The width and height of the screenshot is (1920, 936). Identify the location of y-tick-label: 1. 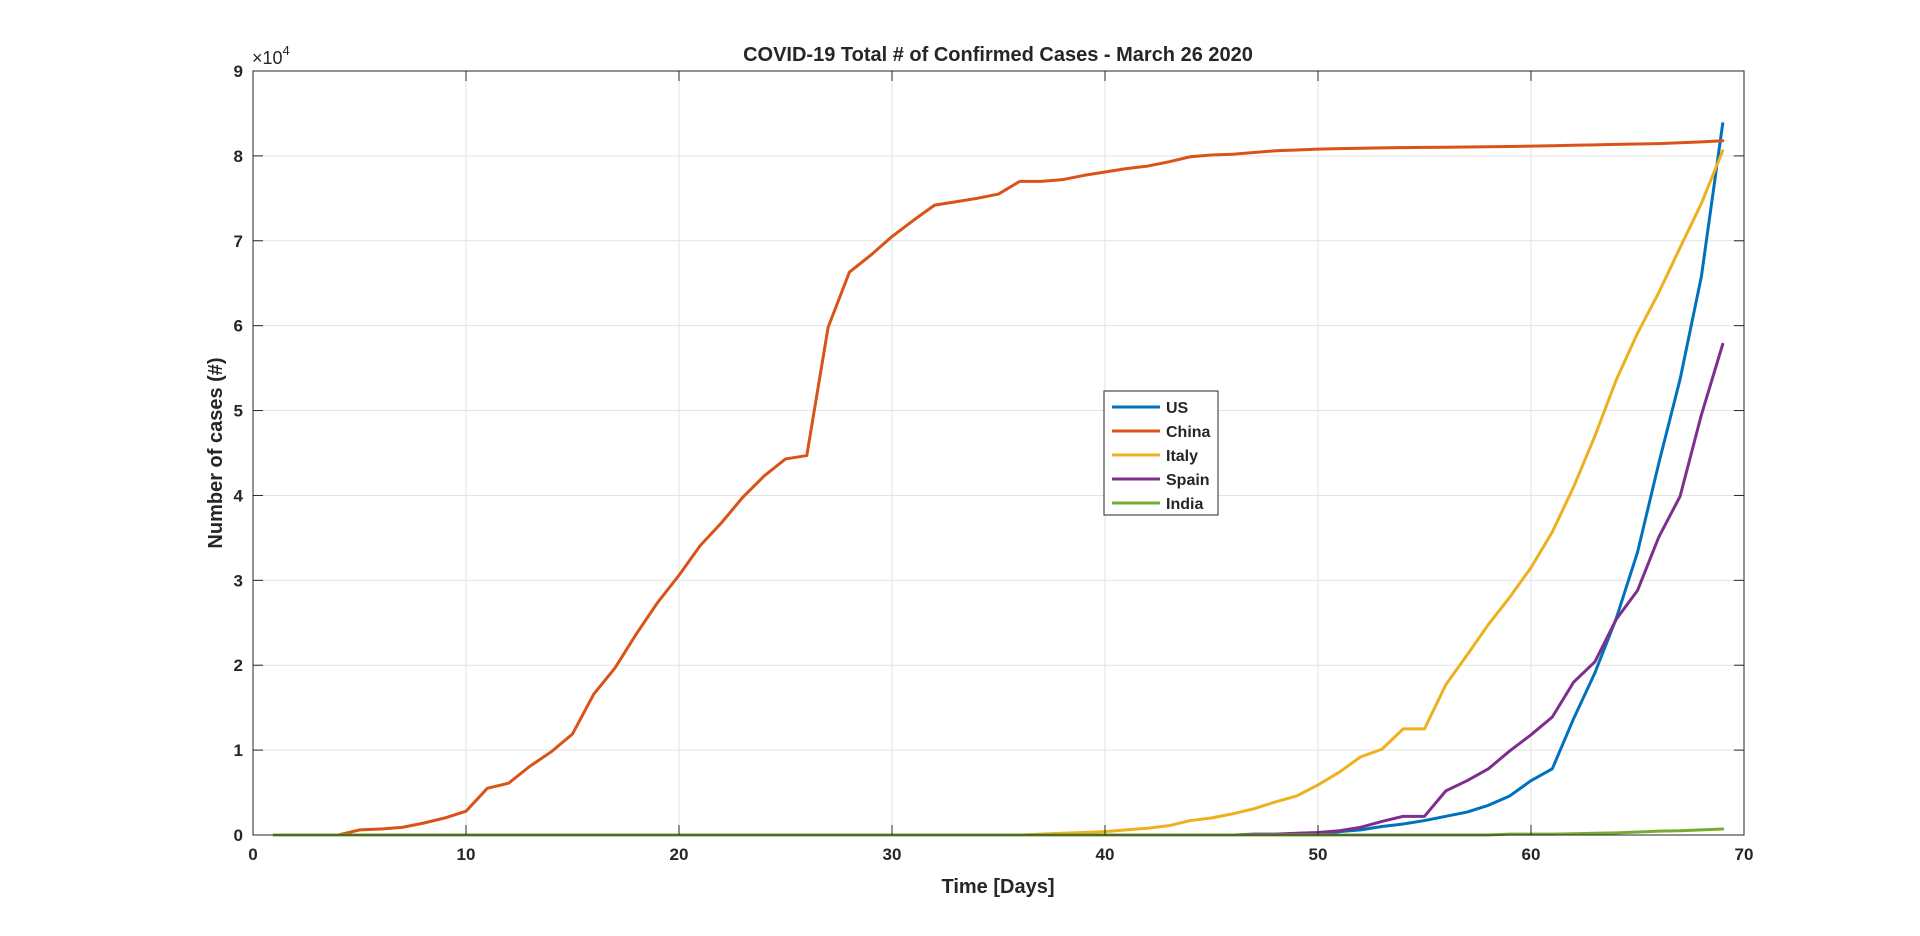
(238, 750).